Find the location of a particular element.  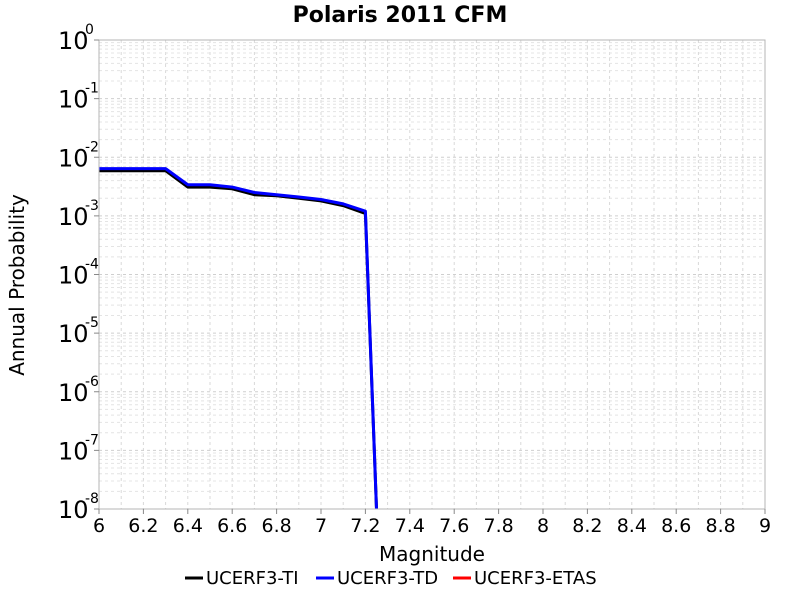

x-tick-label: 6 is located at coordinates (99, 526).